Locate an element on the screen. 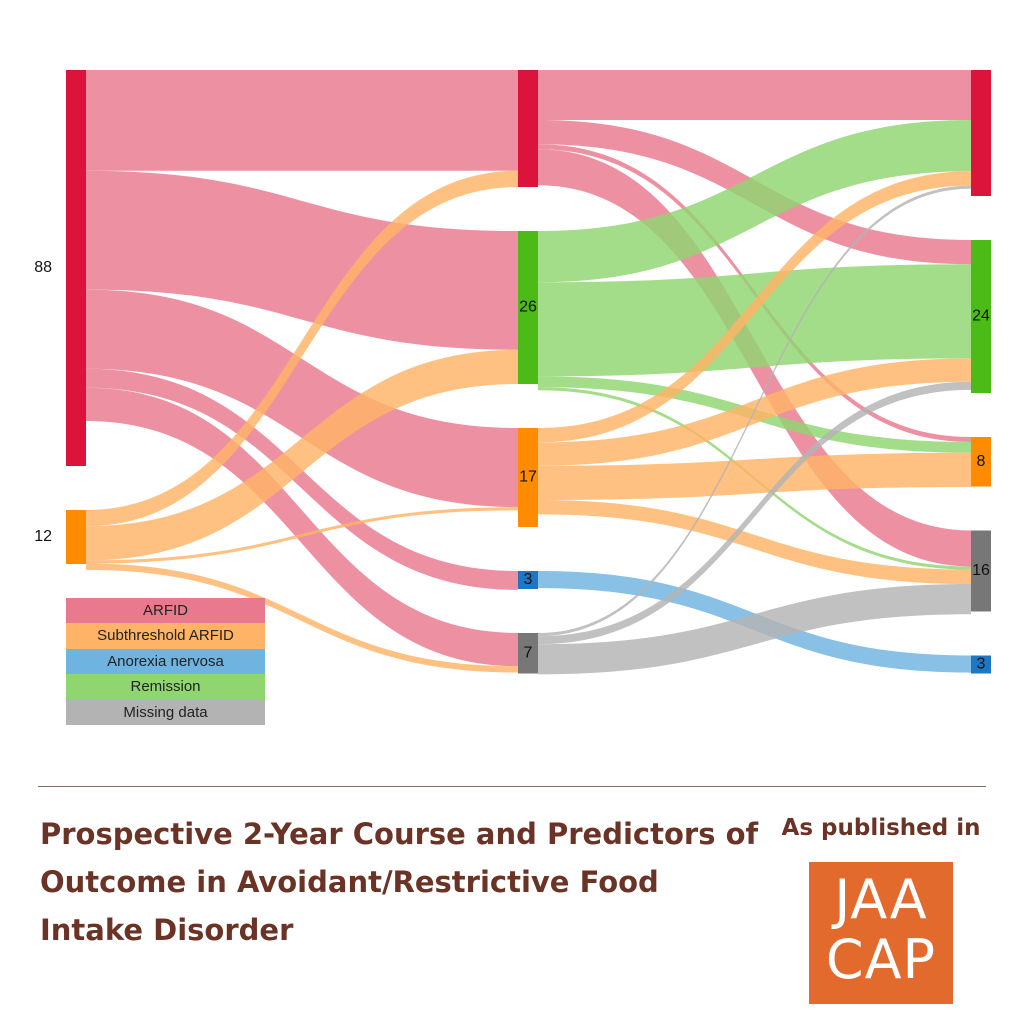 Image resolution: width=1024 pixels, height=1024 pixels. sankey-link-b-arfid-to-y1-miss is located at coordinates (302, 527).